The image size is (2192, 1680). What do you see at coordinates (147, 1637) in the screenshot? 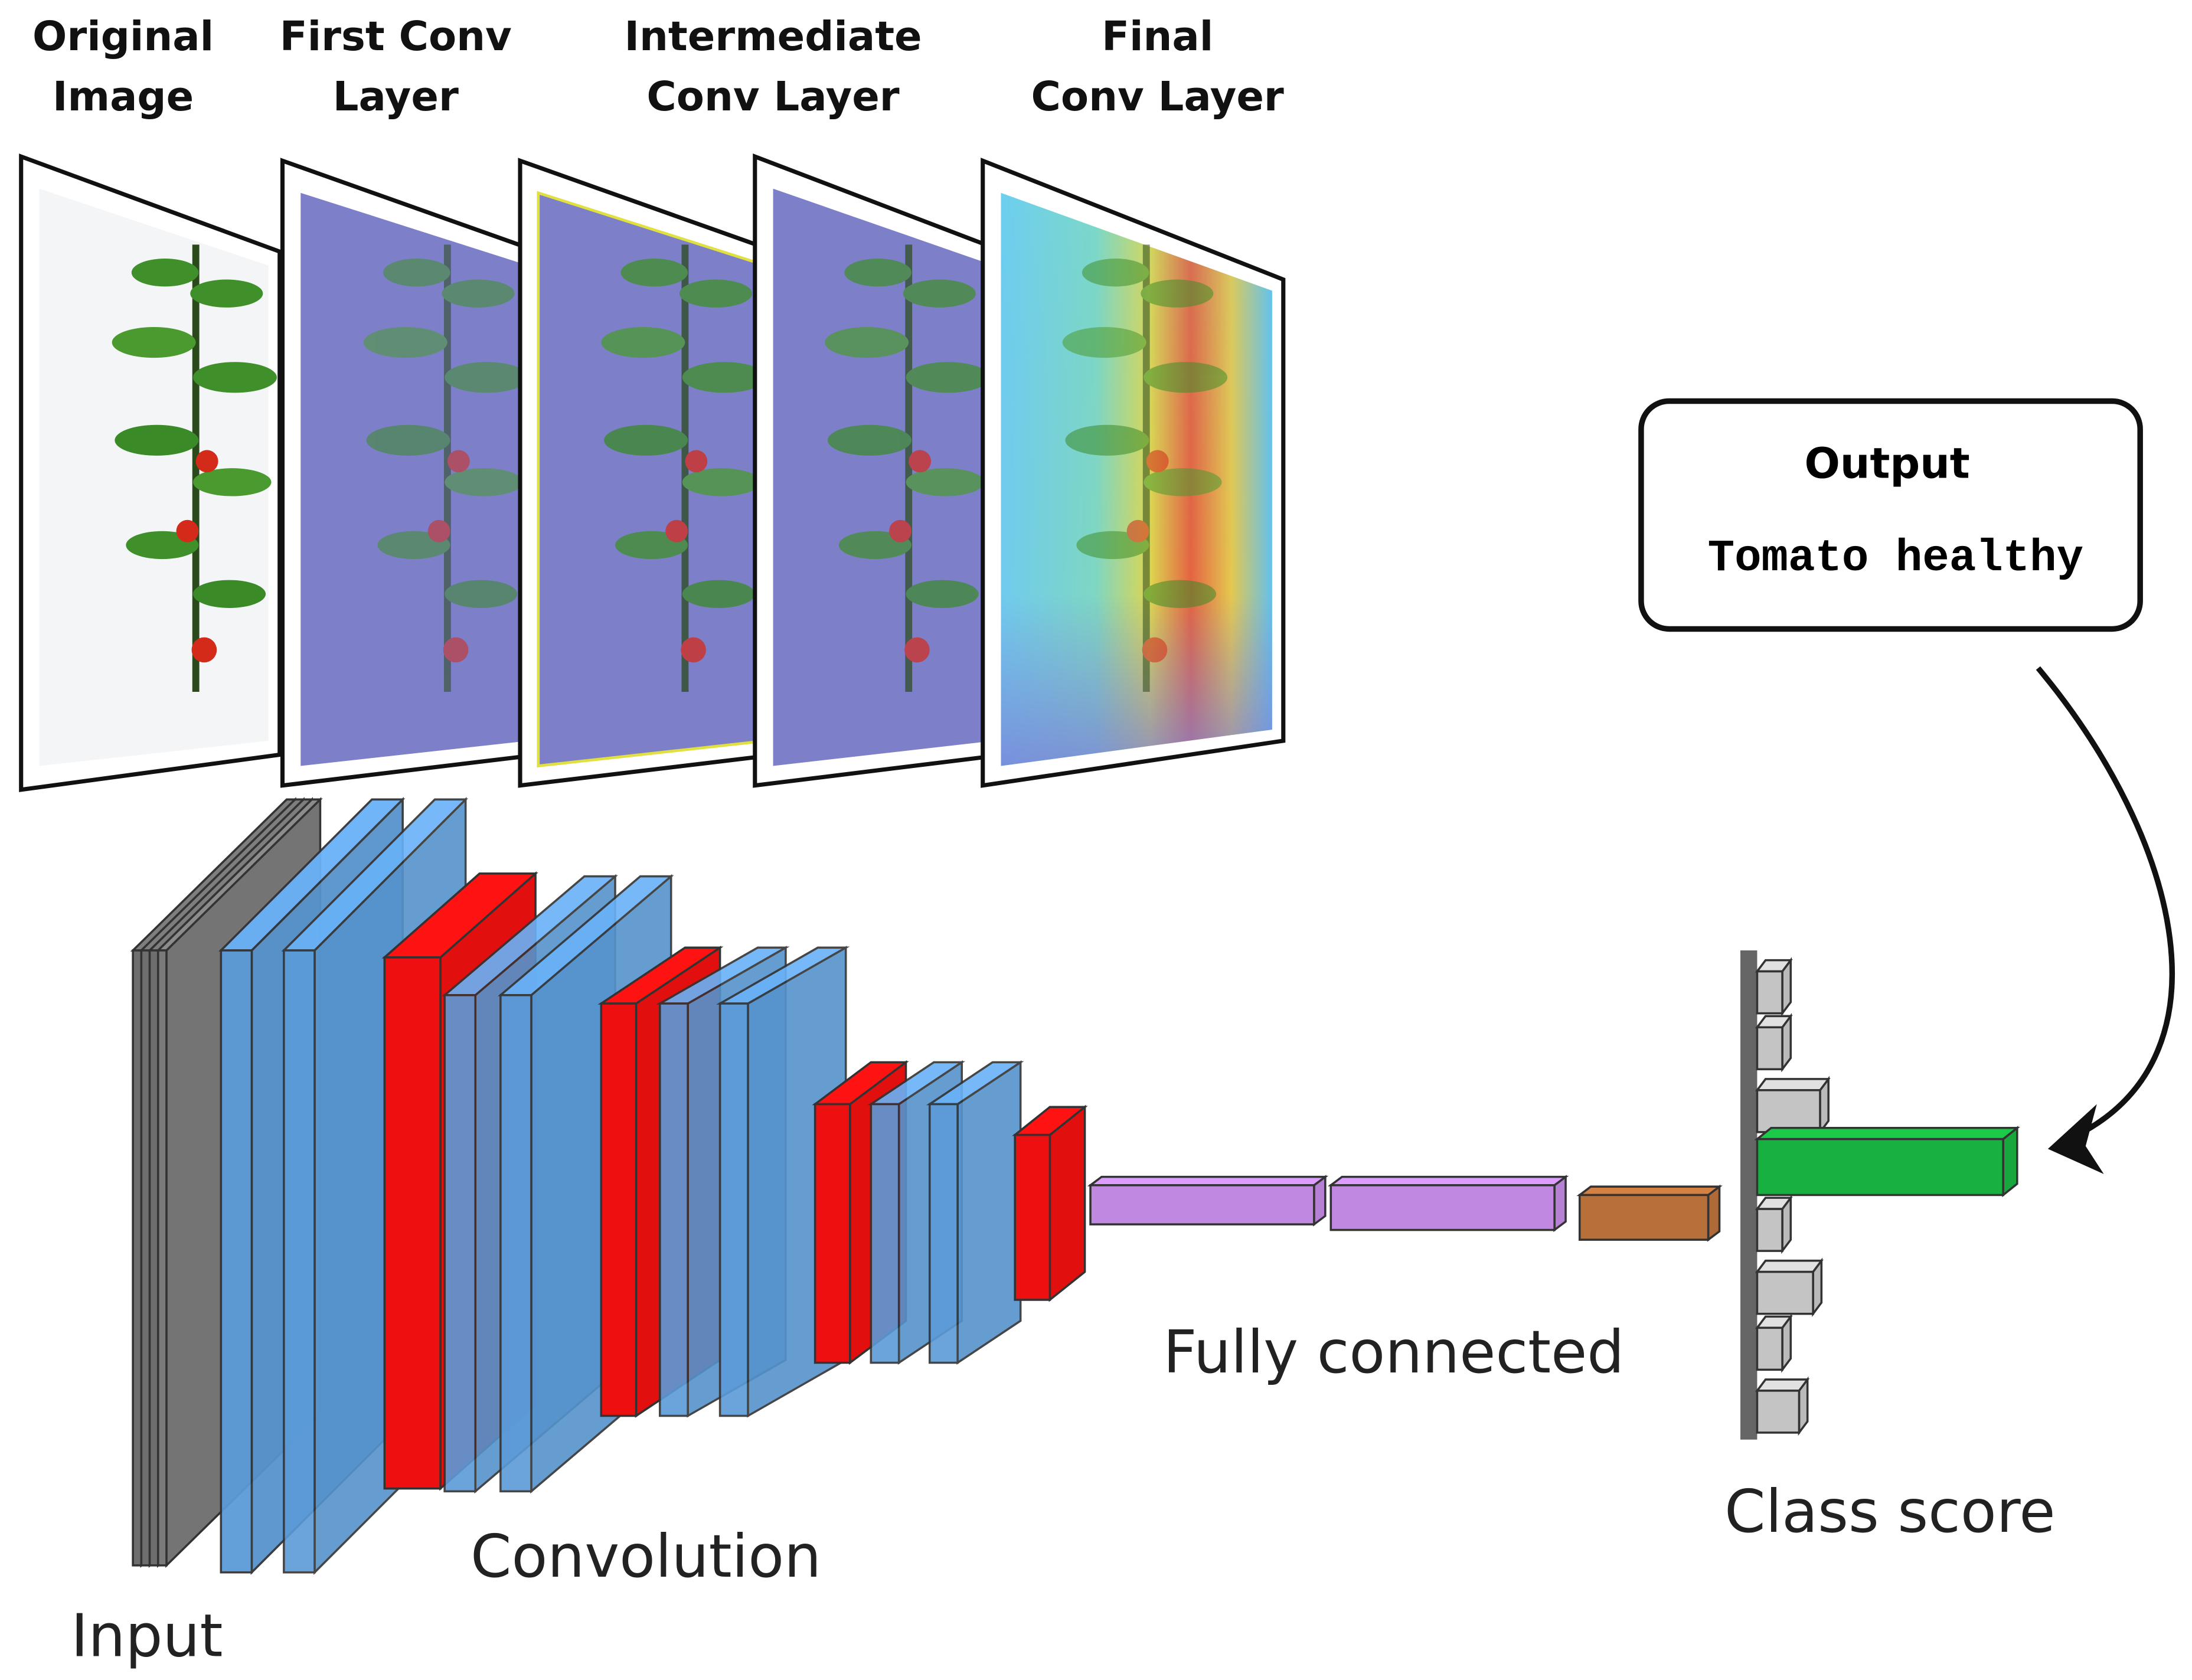
I see `input-label: Input` at bounding box center [147, 1637].